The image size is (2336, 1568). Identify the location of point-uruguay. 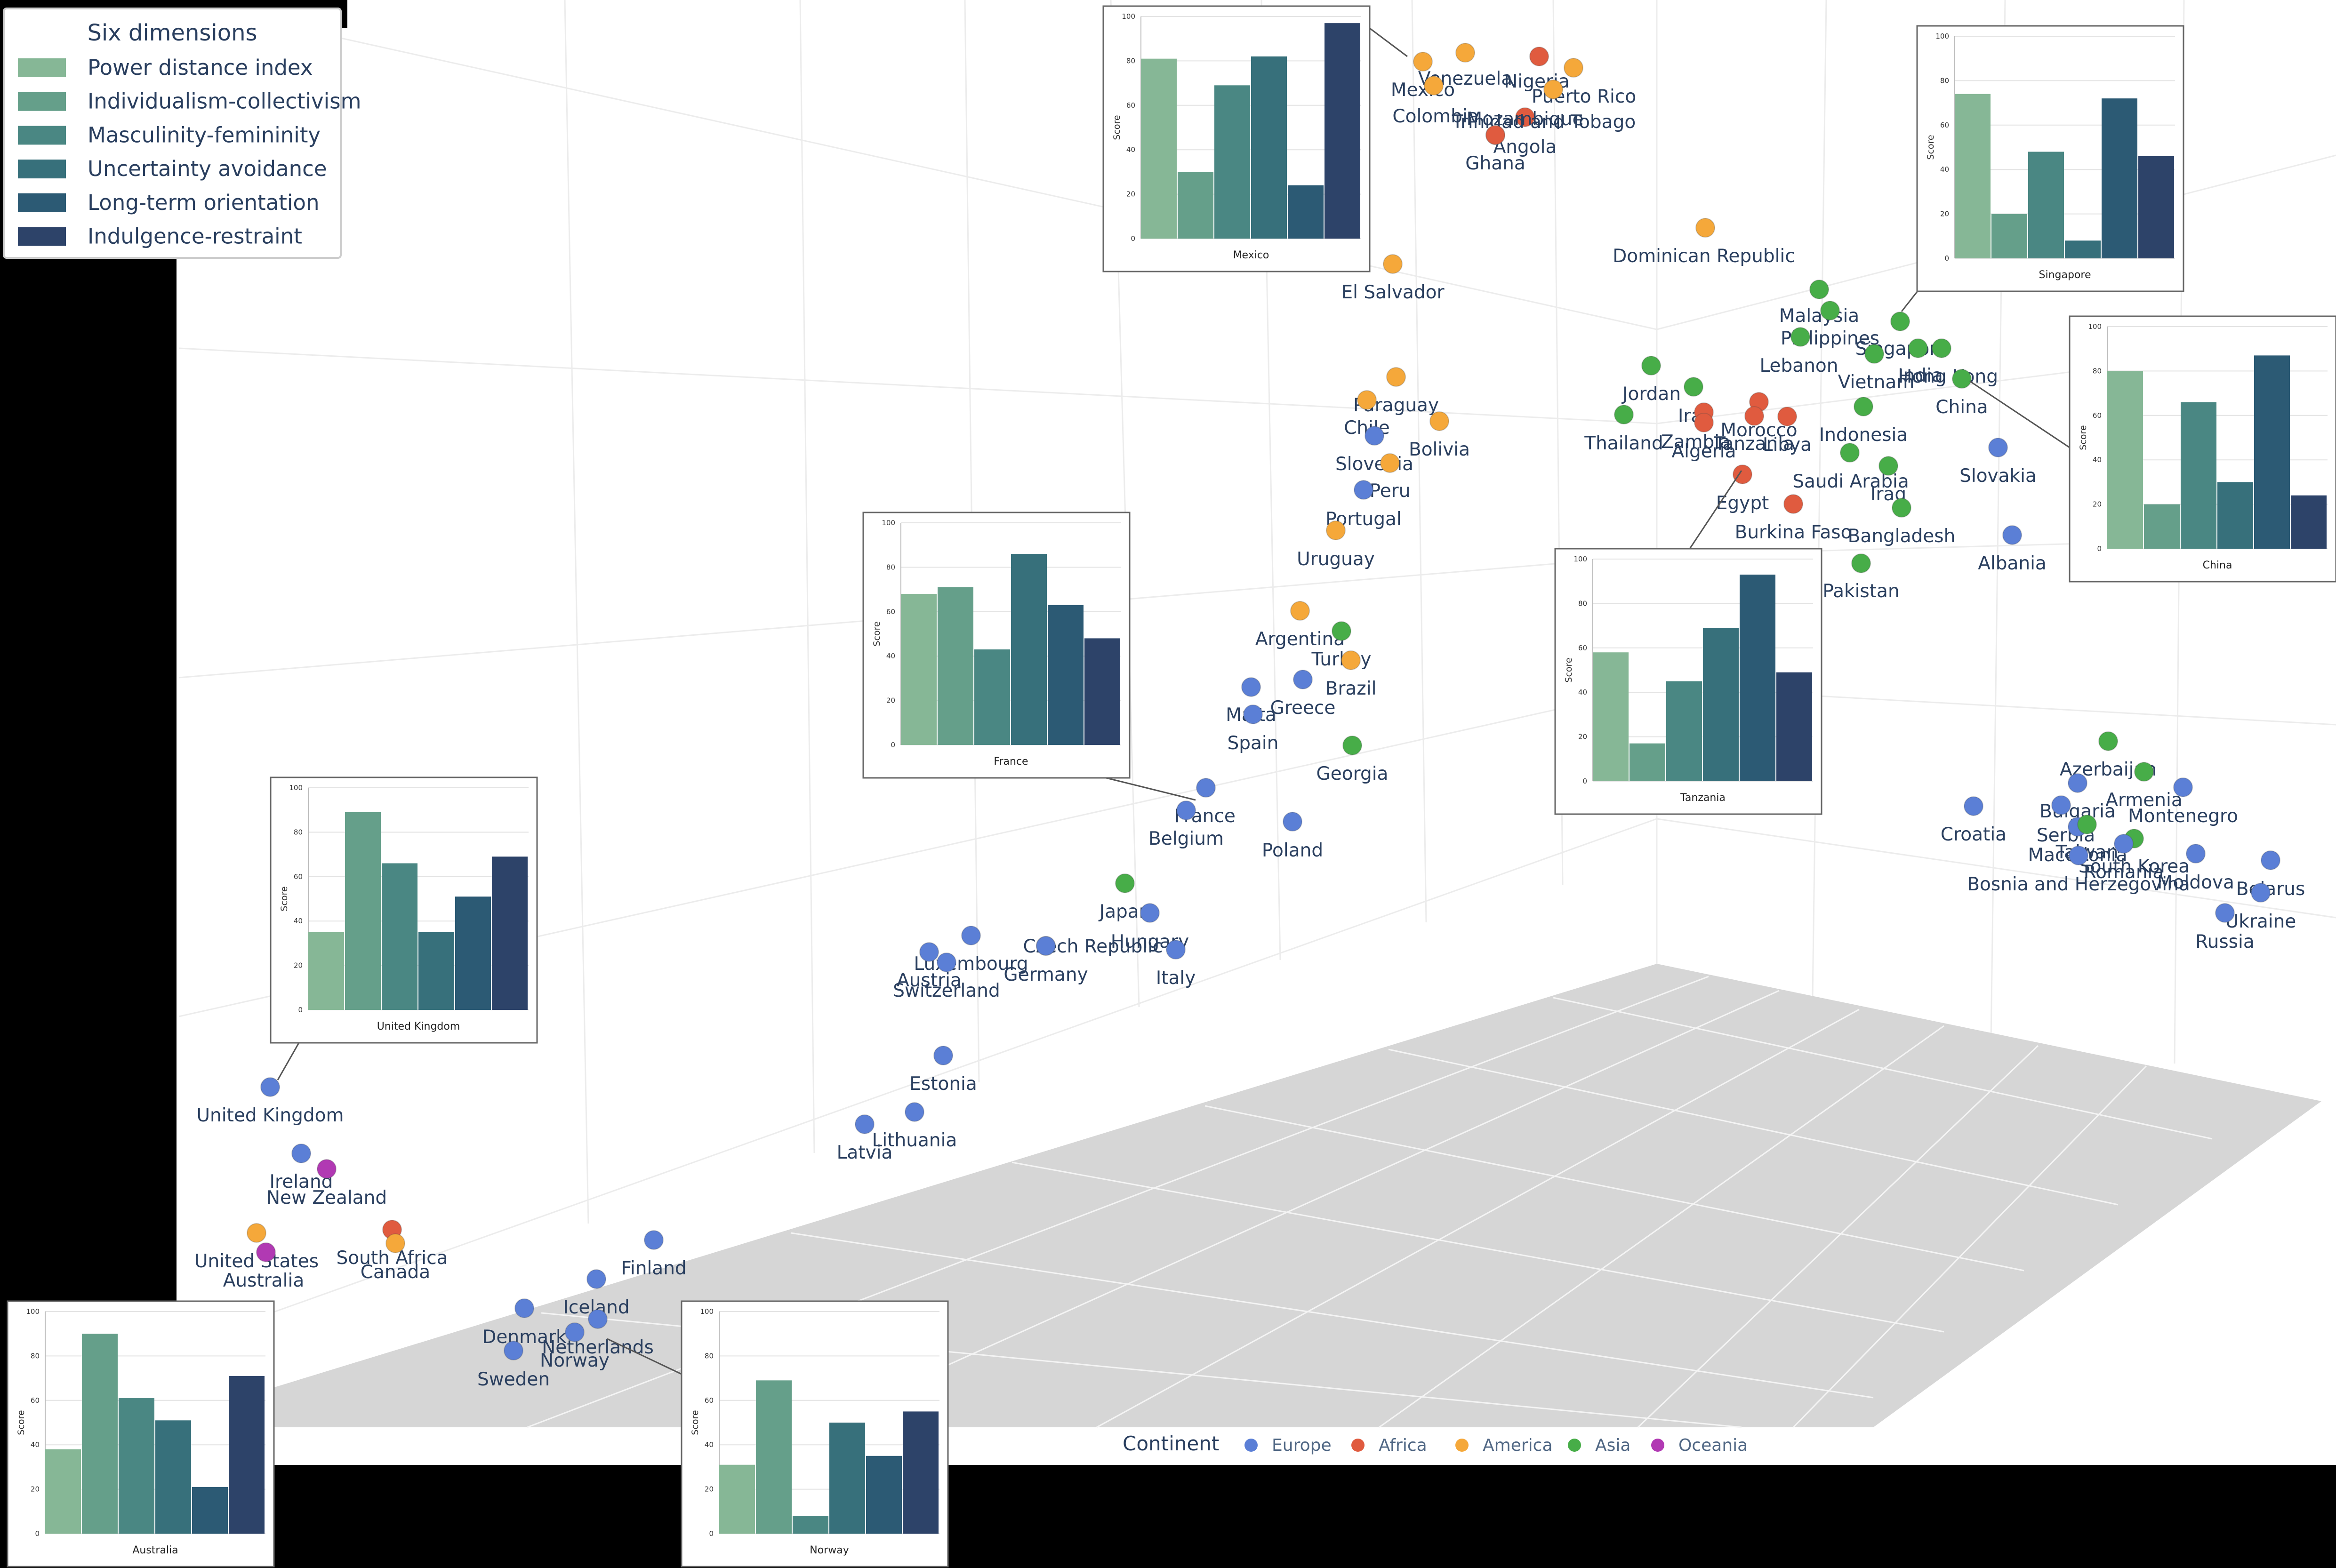
(1336, 530).